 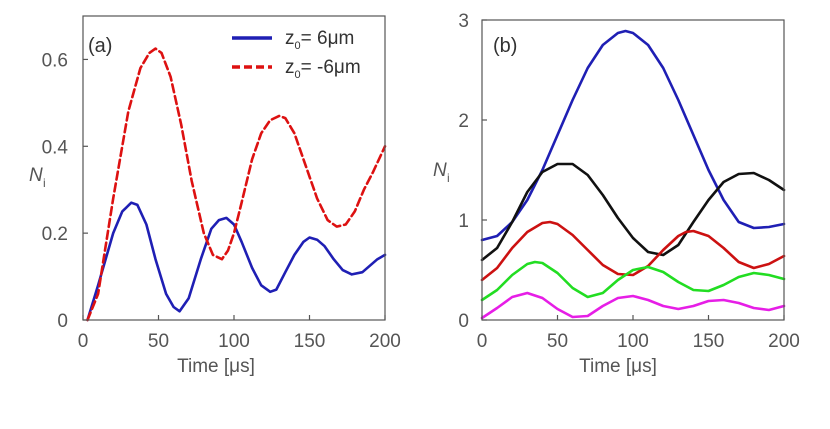 I want to click on panel-b-y-ticks: 0 1 2 3, so click(x=472, y=171).